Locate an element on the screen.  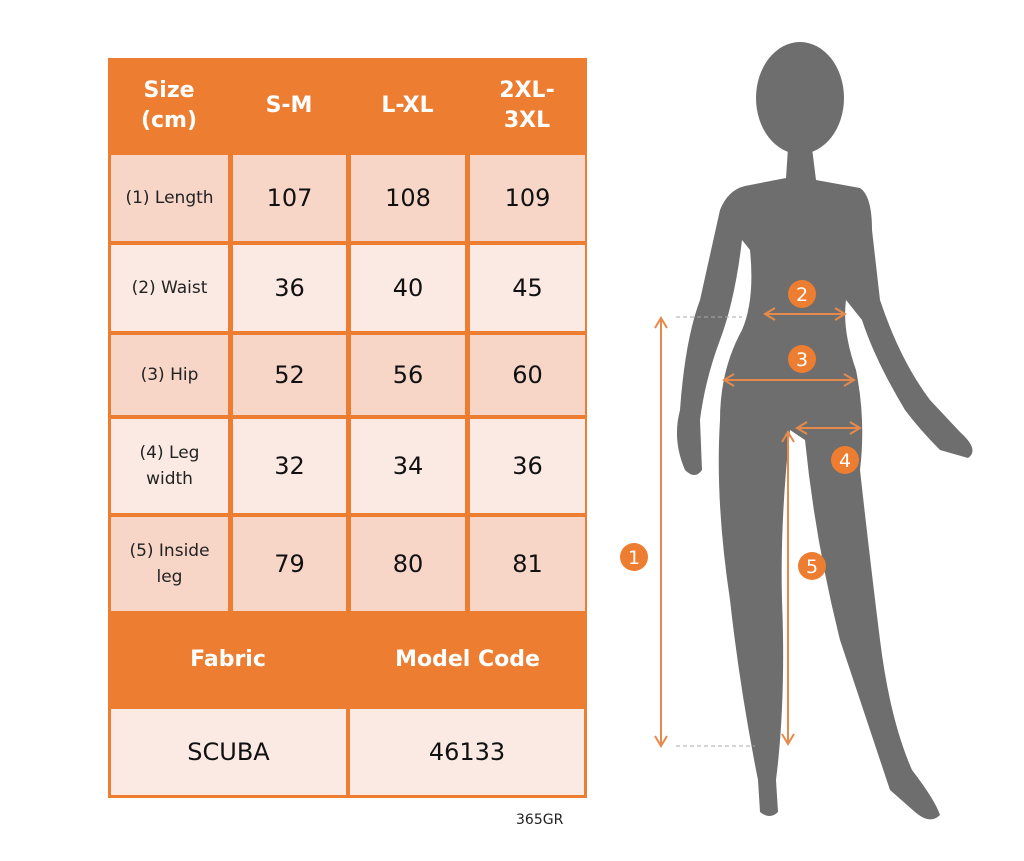
header-2xl-3xl: 2XL-3XL is located at coordinates (527, 105).